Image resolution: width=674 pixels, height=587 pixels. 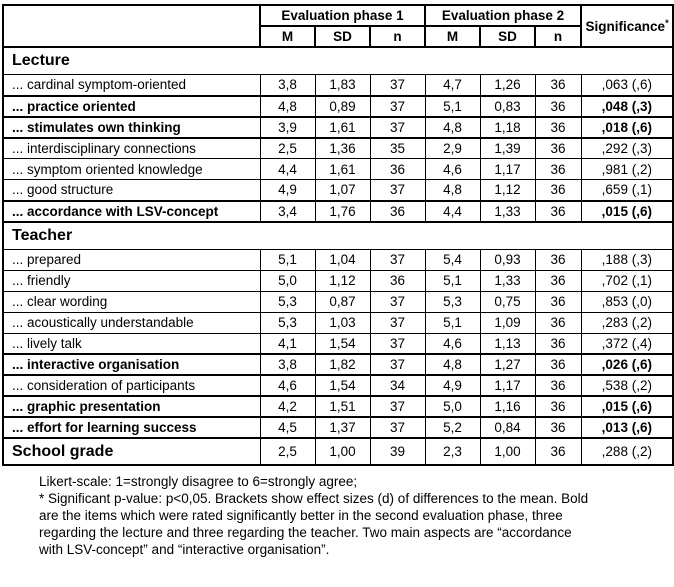 I want to click on value-cell-sd2: 1,16, so click(x=507, y=406).